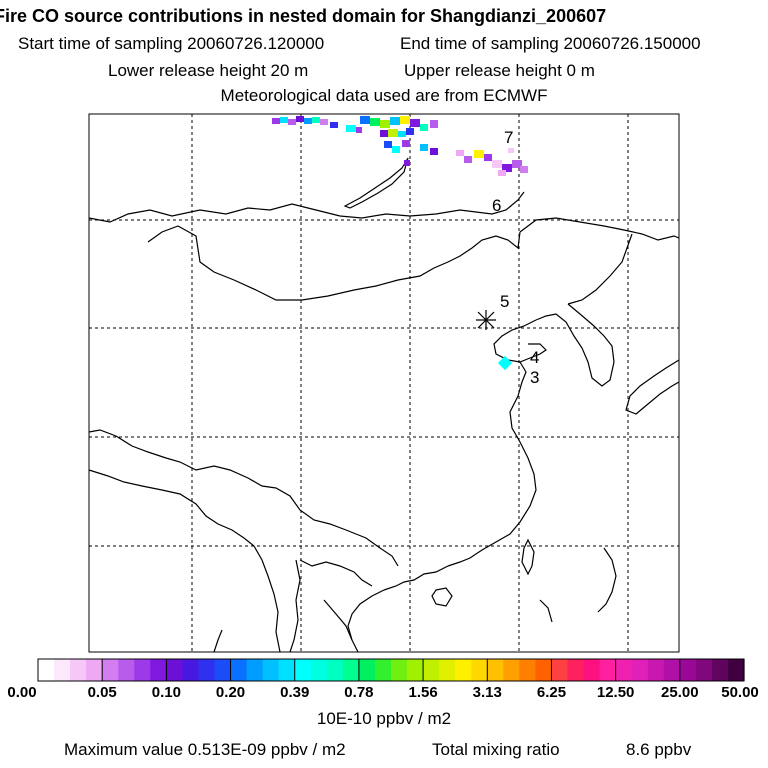  I want to click on colorbar-tick-label: 0.39, so click(295, 692).